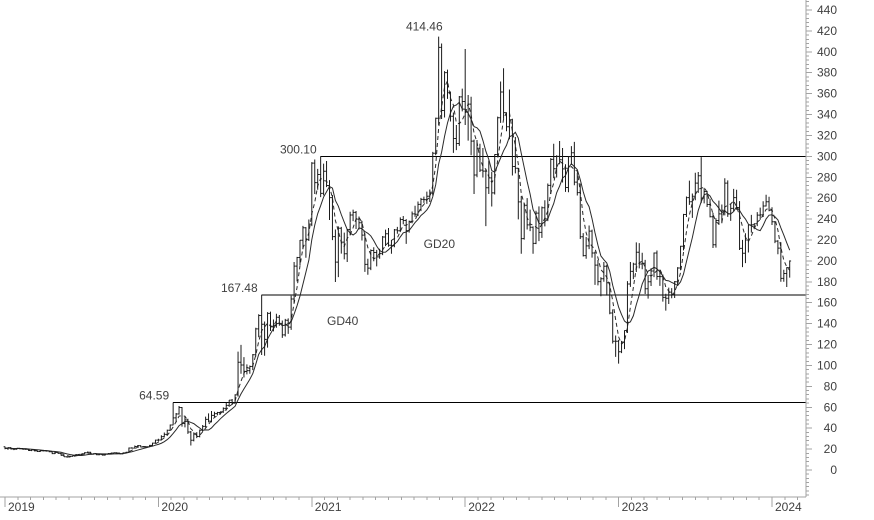  I want to click on y-axis-label: 40, so click(831, 428).